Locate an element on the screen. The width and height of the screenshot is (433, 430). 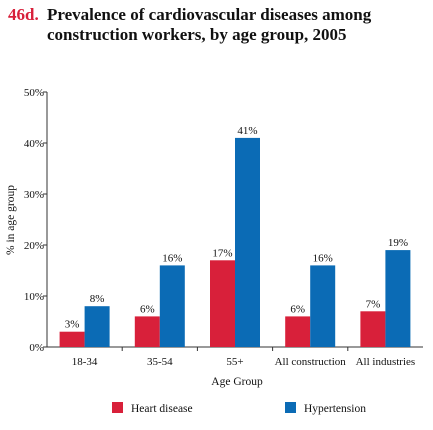
x-tick-label: 18-34 is located at coordinates (85, 362).